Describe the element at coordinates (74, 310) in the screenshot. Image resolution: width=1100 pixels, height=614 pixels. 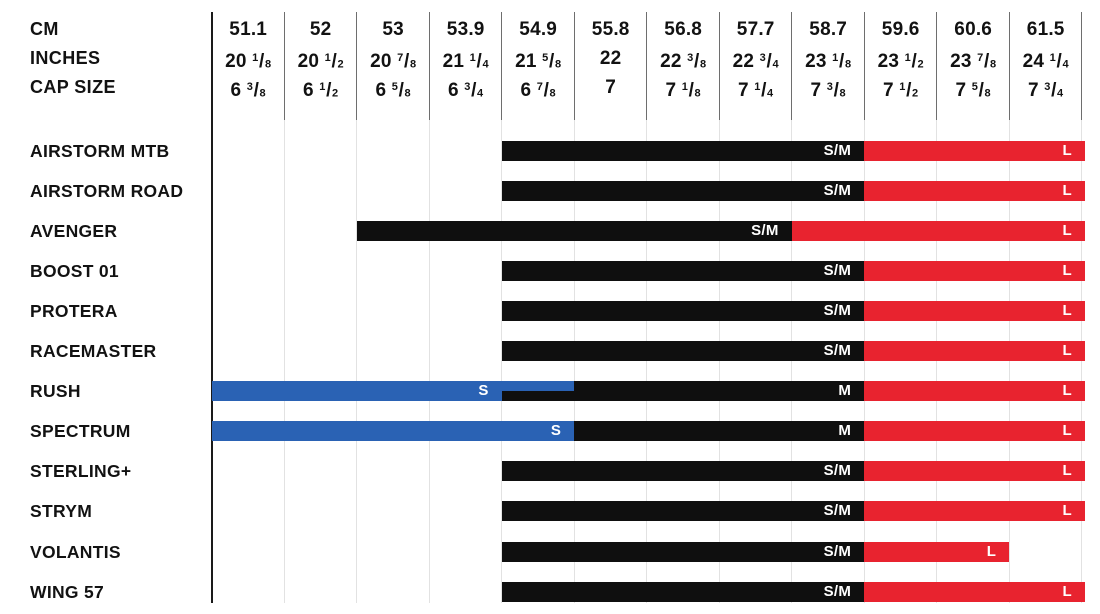
I see `row-label: PROTERA` at that location.